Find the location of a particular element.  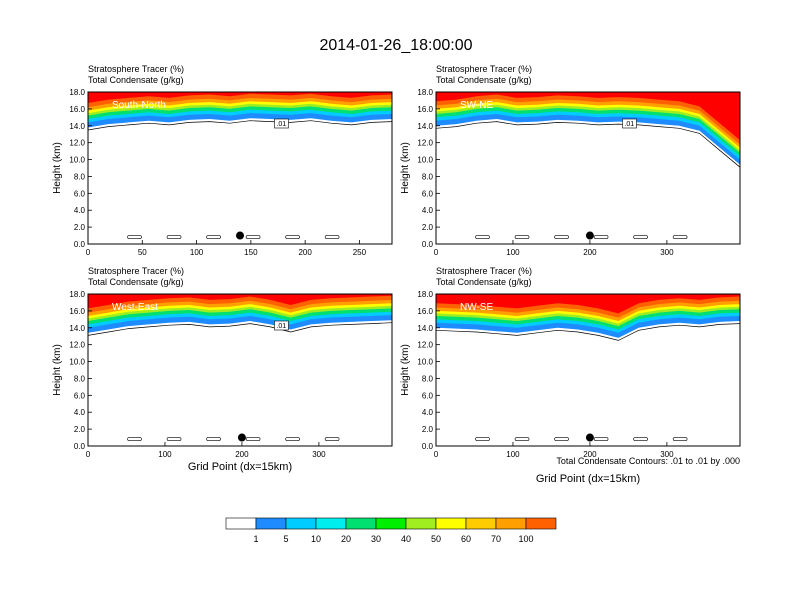

panel-label: NW-SE is located at coordinates (476, 307).